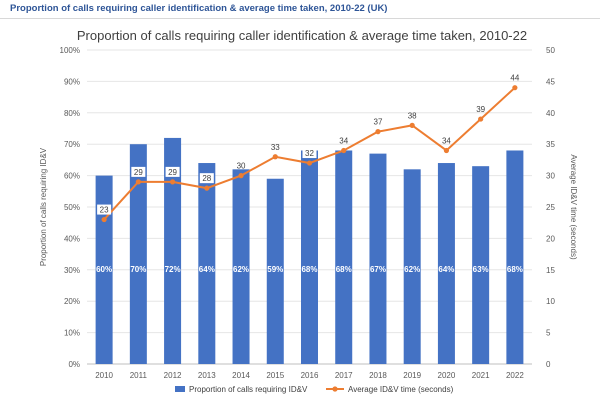 The image size is (600, 400). I want to click on y-left-tick-label: 20%, so click(72, 301).